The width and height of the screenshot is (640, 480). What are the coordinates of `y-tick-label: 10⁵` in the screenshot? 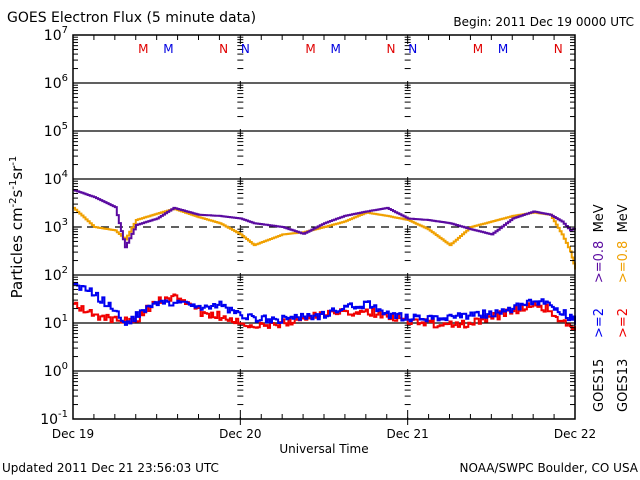 It's located at (56, 130).